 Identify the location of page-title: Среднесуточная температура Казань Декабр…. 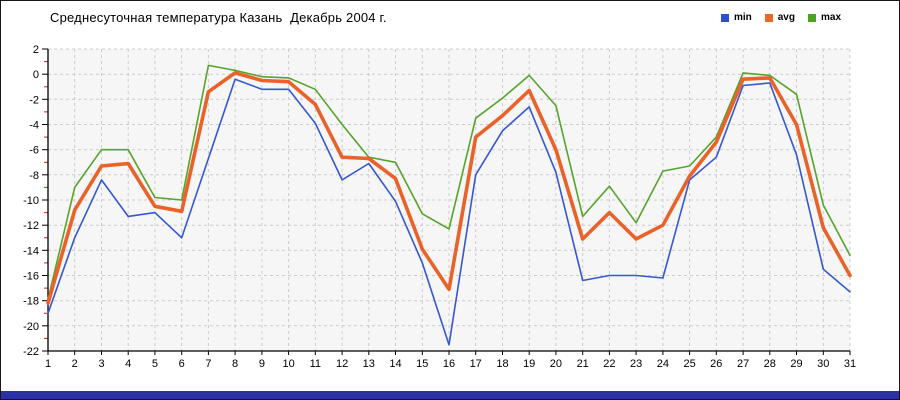
(218, 17).